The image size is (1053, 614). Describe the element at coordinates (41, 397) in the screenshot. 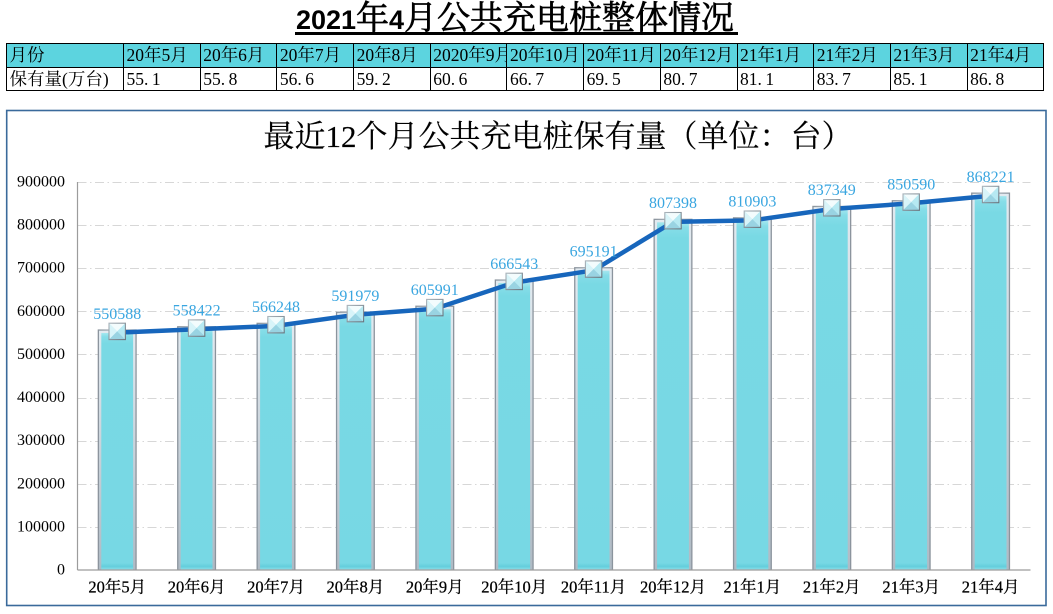

I see `svg-text: 400000` at that location.